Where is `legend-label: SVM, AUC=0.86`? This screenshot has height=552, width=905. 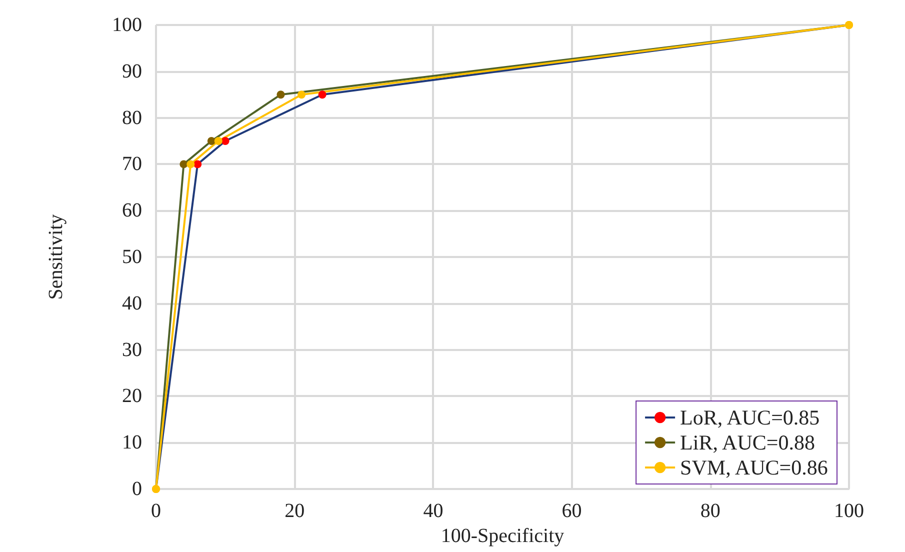 legend-label: SVM, AUC=0.86 is located at coordinates (754, 468).